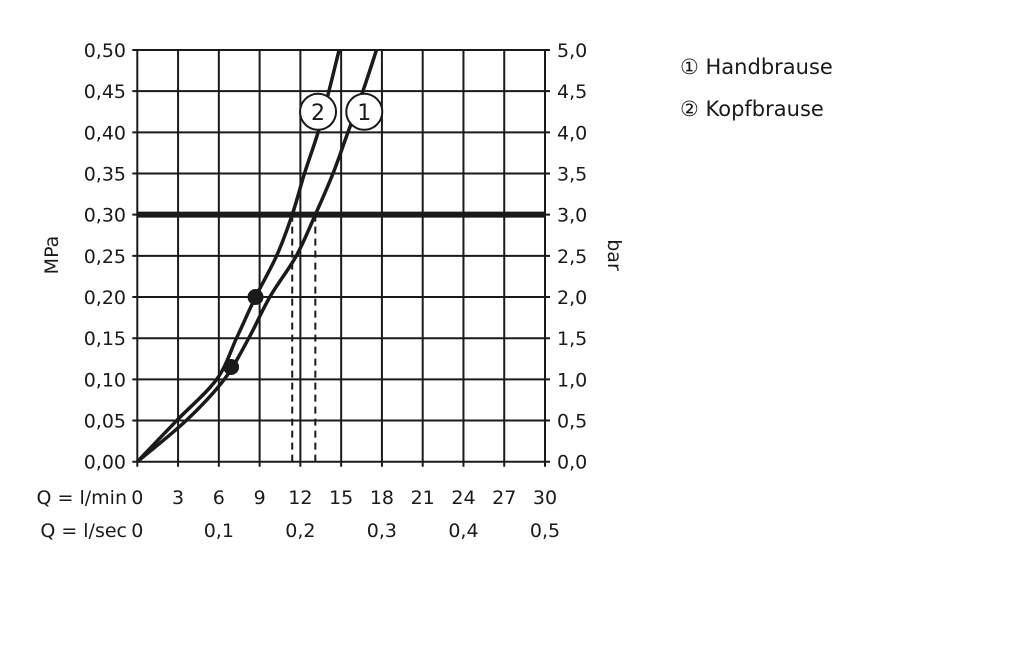  Describe the element at coordinates (105, 216) in the screenshot. I see `y-left-tick-label: 0,30` at that location.